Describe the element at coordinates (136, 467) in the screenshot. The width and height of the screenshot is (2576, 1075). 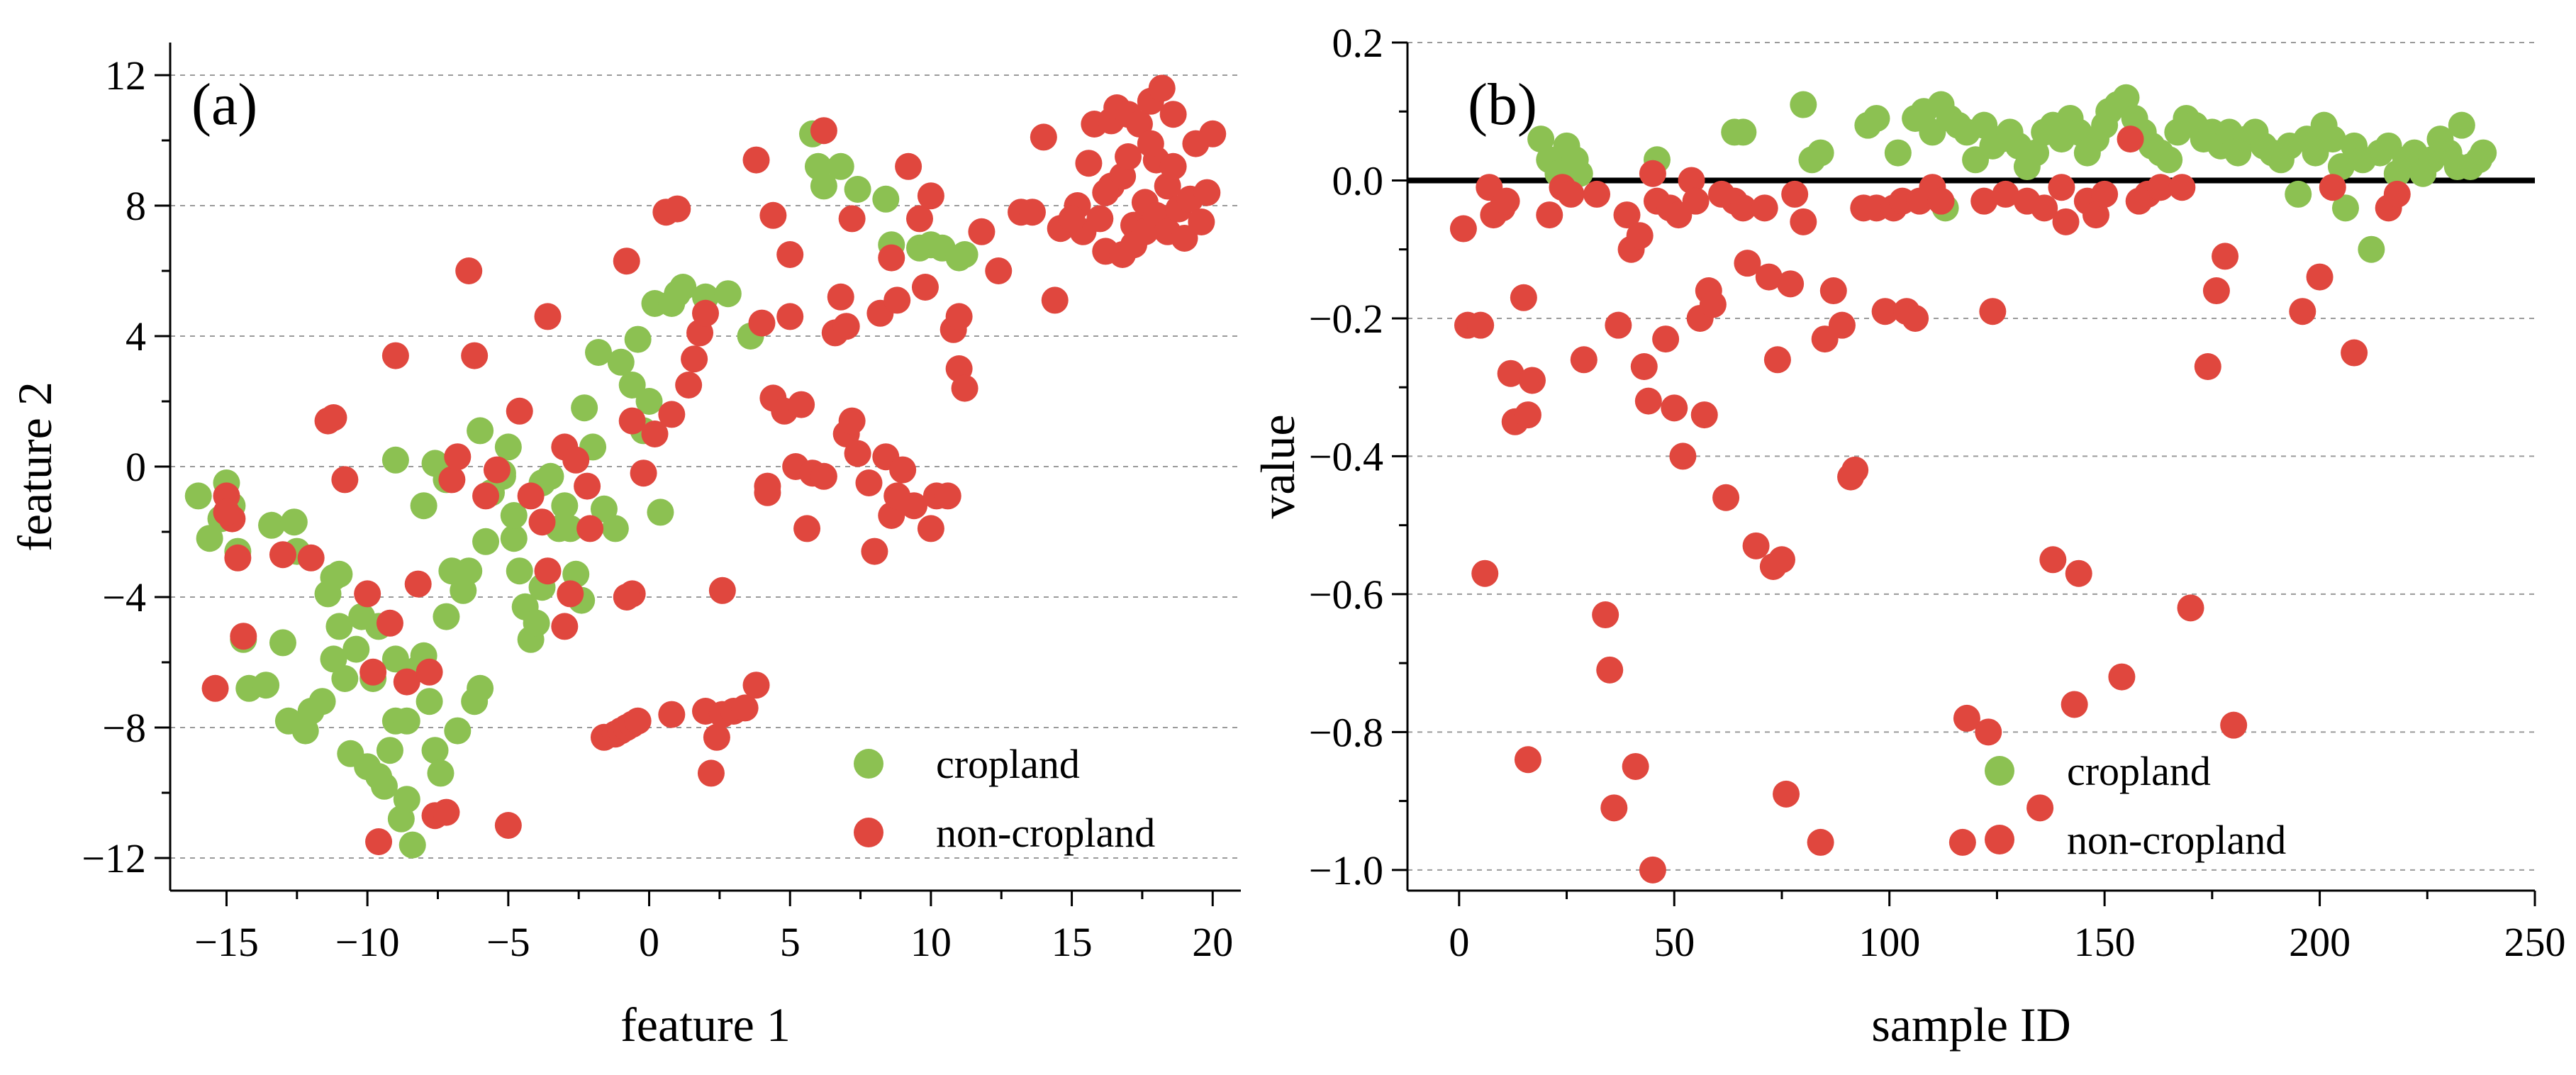
I see `y-tick-label: 0` at that location.